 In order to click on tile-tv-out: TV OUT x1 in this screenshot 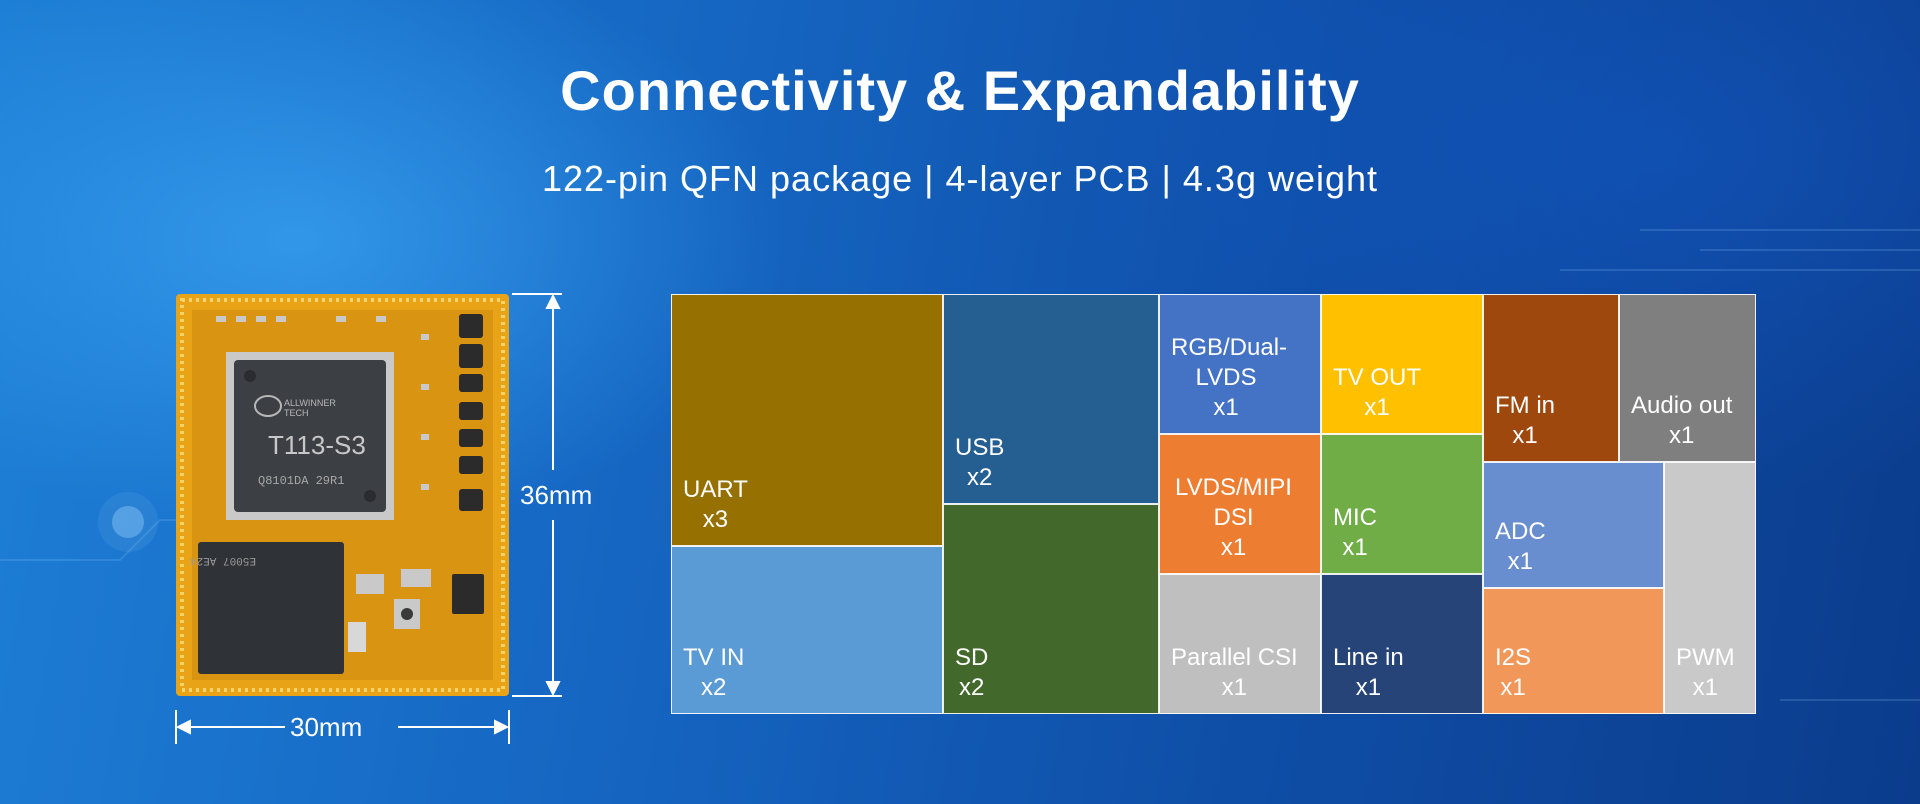, I will do `click(1402, 364)`.